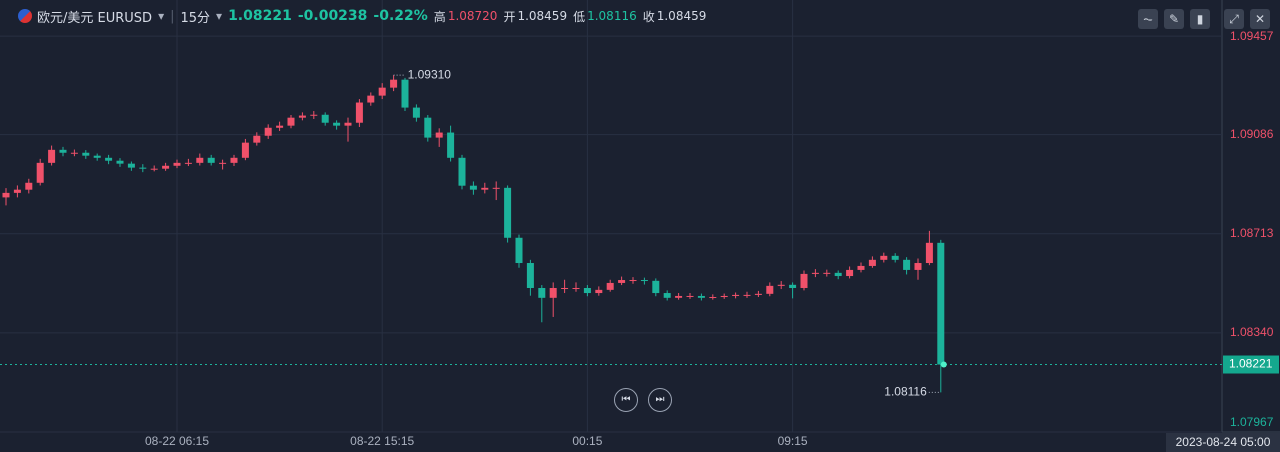 Image resolution: width=1280 pixels, height=452 pixels. What do you see at coordinates (793, 441) in the screenshot?
I see `x-tick-label: 09:15` at bounding box center [793, 441].